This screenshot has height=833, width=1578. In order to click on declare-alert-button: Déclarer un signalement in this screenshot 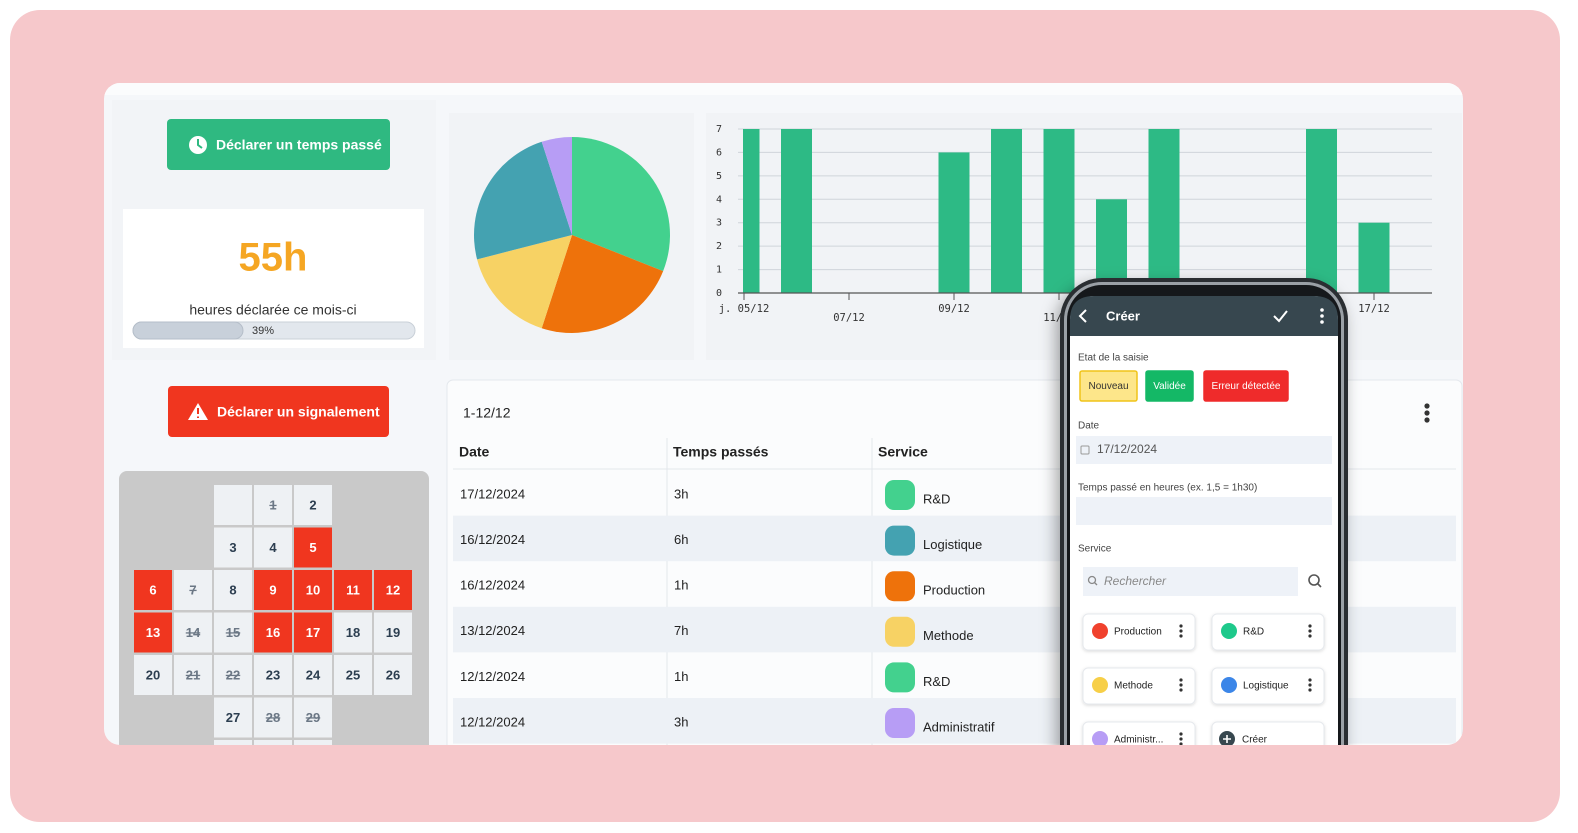, I will do `click(278, 411)`.